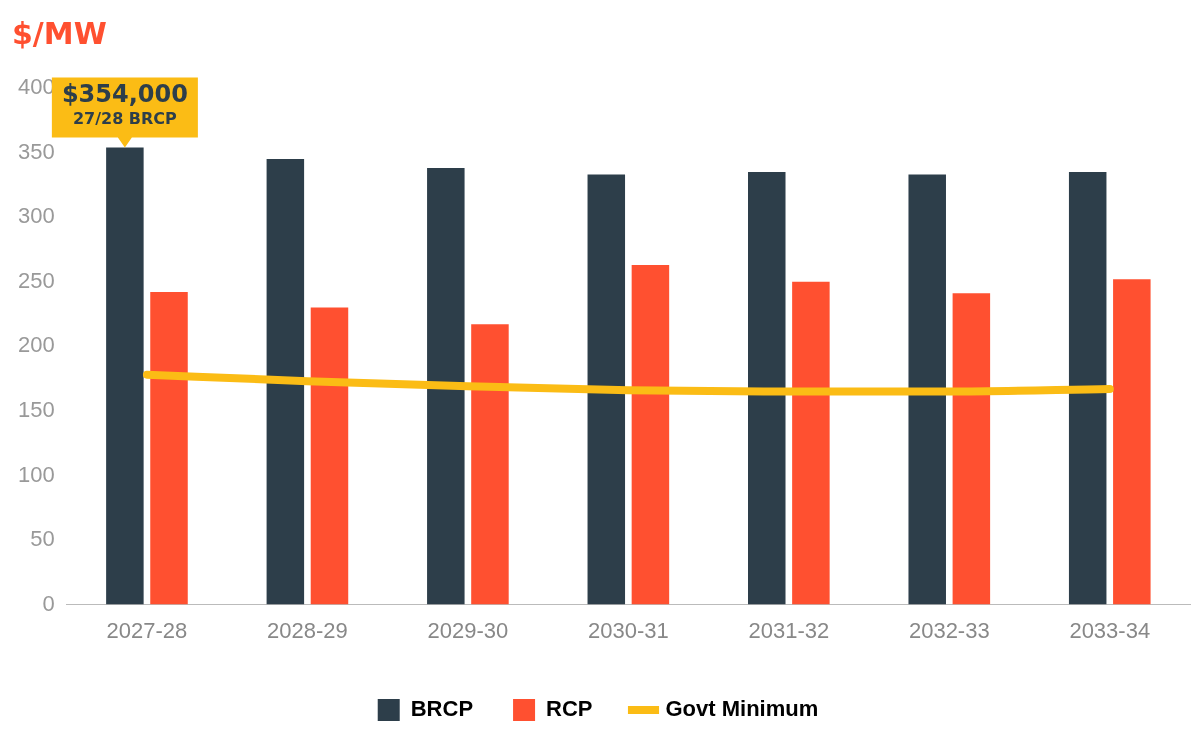 This screenshot has width=1200, height=731. What do you see at coordinates (147, 630) in the screenshot?
I see `x-tick-label: 2027-28` at bounding box center [147, 630].